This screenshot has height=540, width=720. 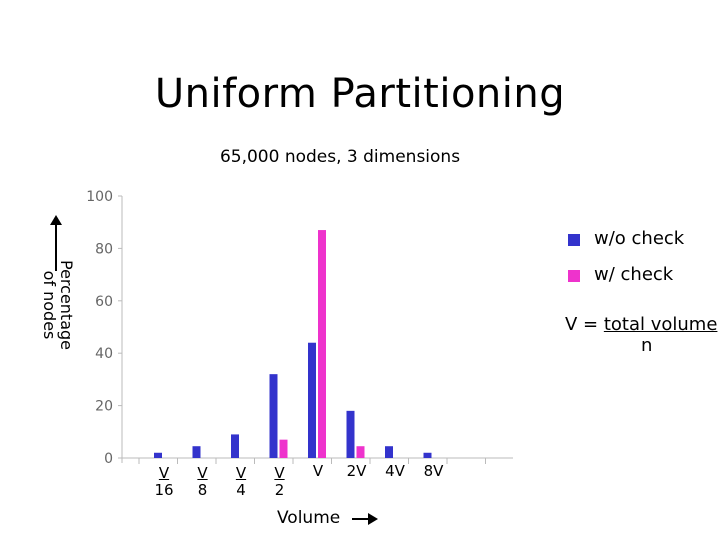 I want to click on y-axis-label: Percentage of nodes, so click(x=58, y=305).